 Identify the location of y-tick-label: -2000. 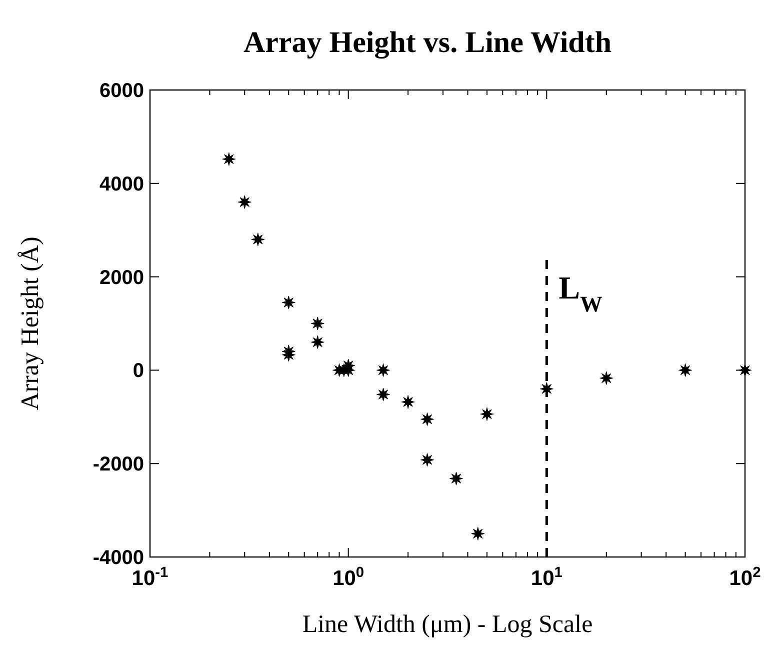
(118, 465).